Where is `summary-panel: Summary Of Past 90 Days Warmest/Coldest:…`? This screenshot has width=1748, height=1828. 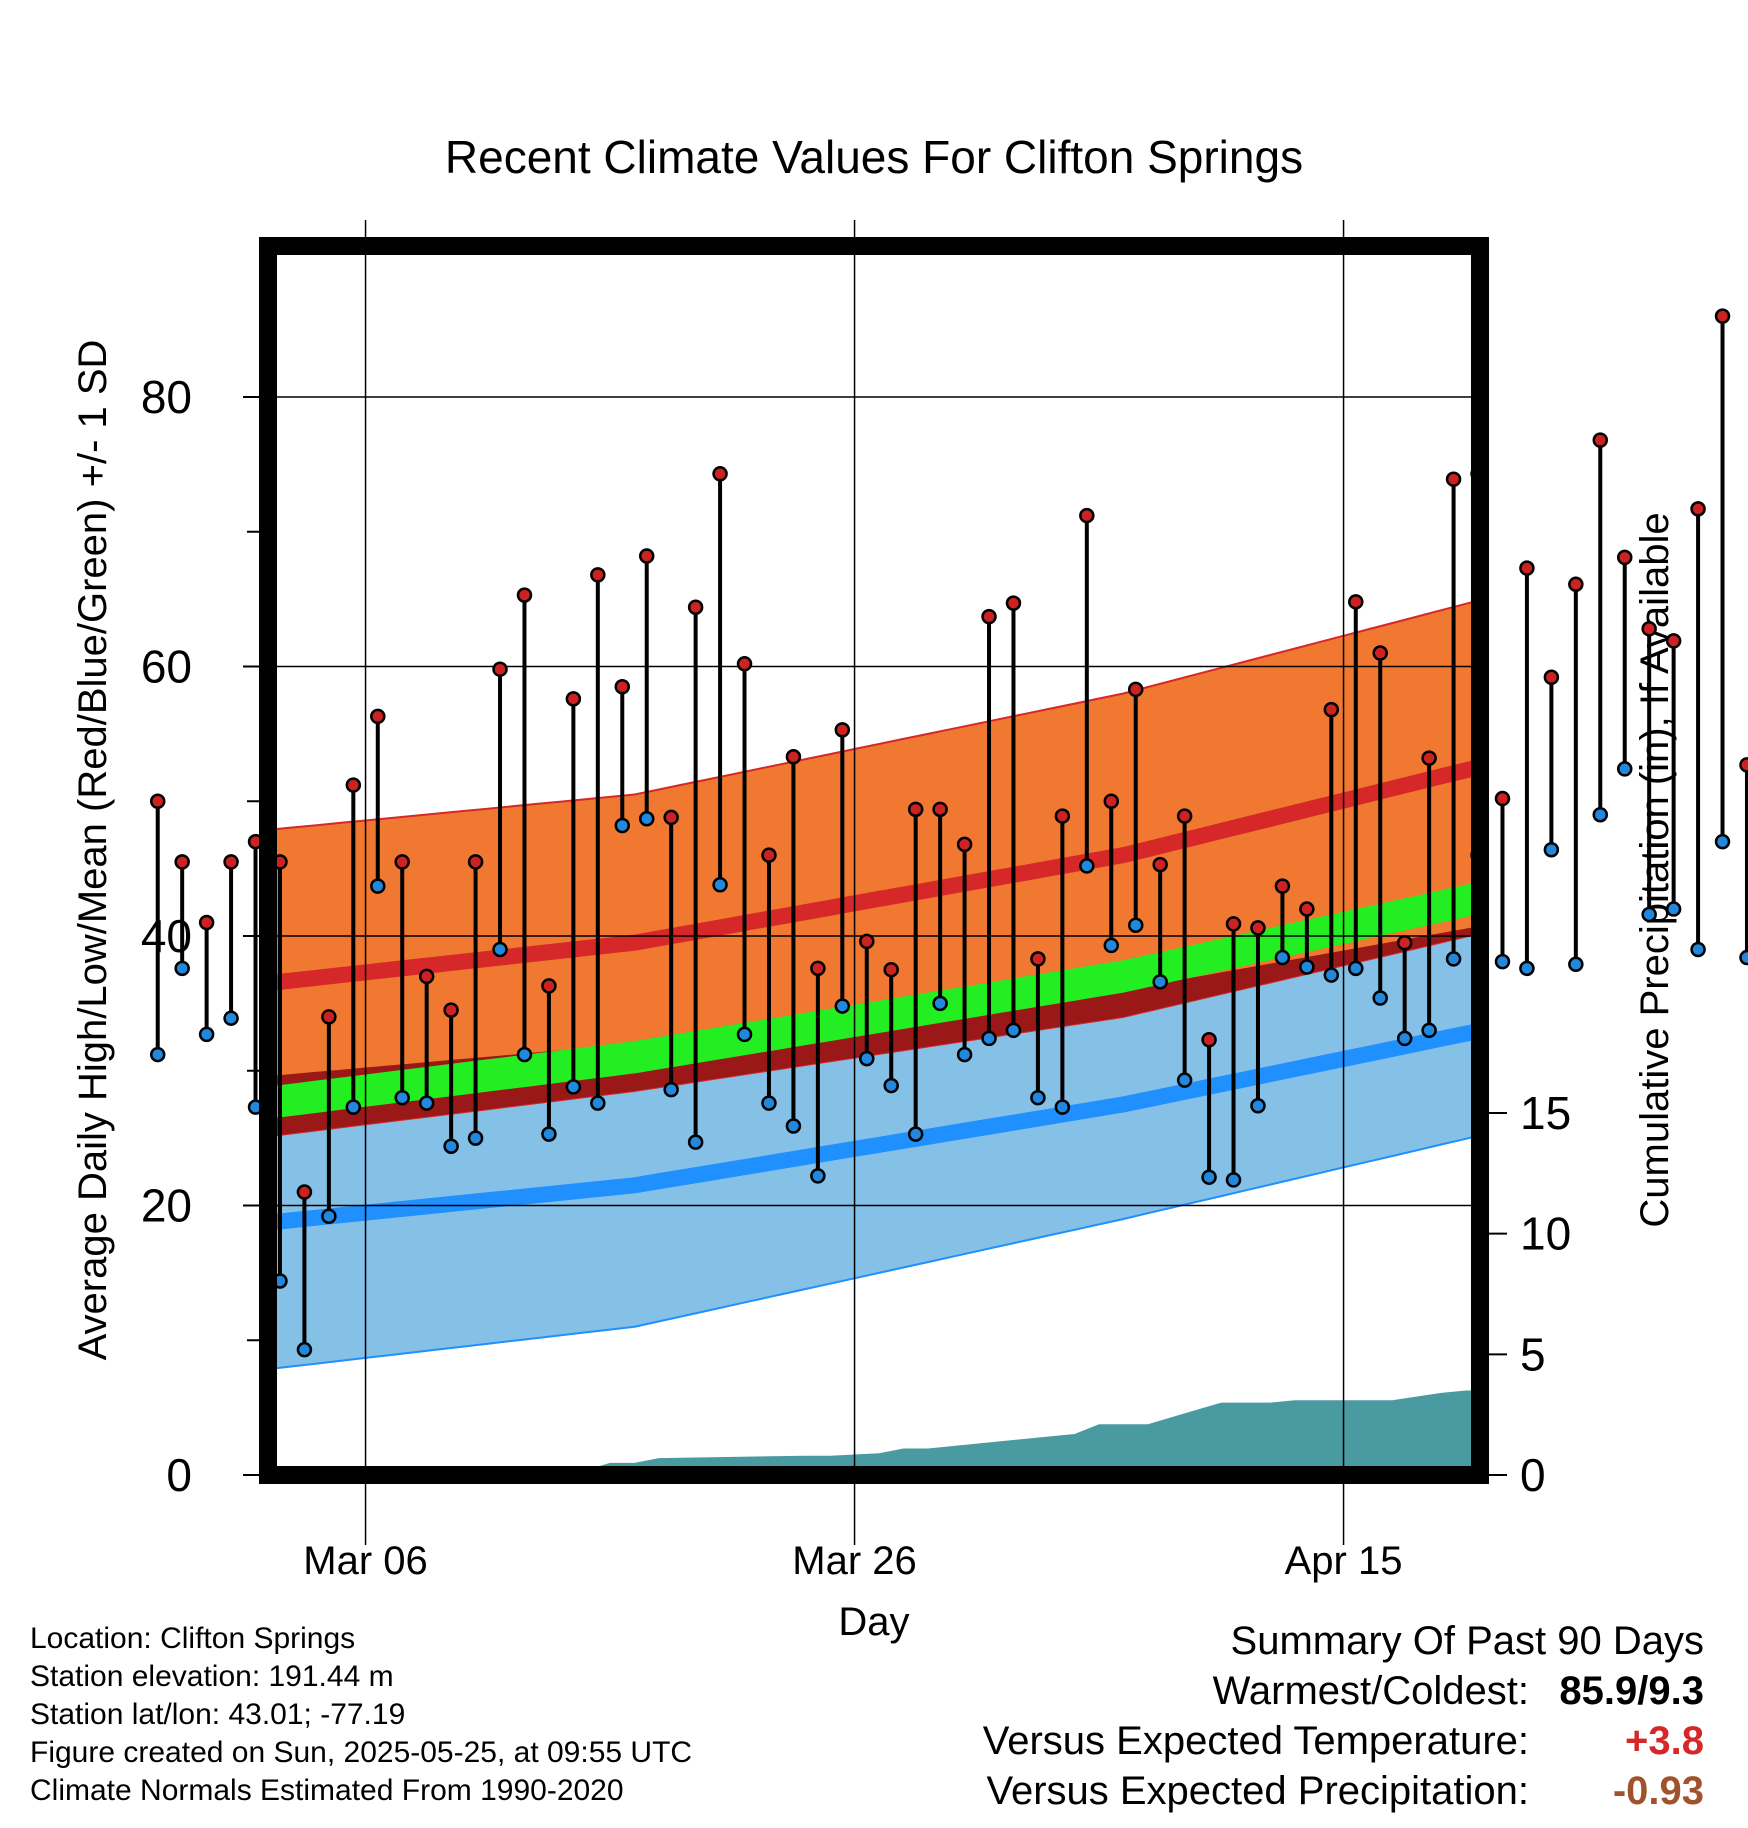
summary-panel: Summary Of Past 90 Days Warmest/Coldest:… is located at coordinates (1343, 1716).